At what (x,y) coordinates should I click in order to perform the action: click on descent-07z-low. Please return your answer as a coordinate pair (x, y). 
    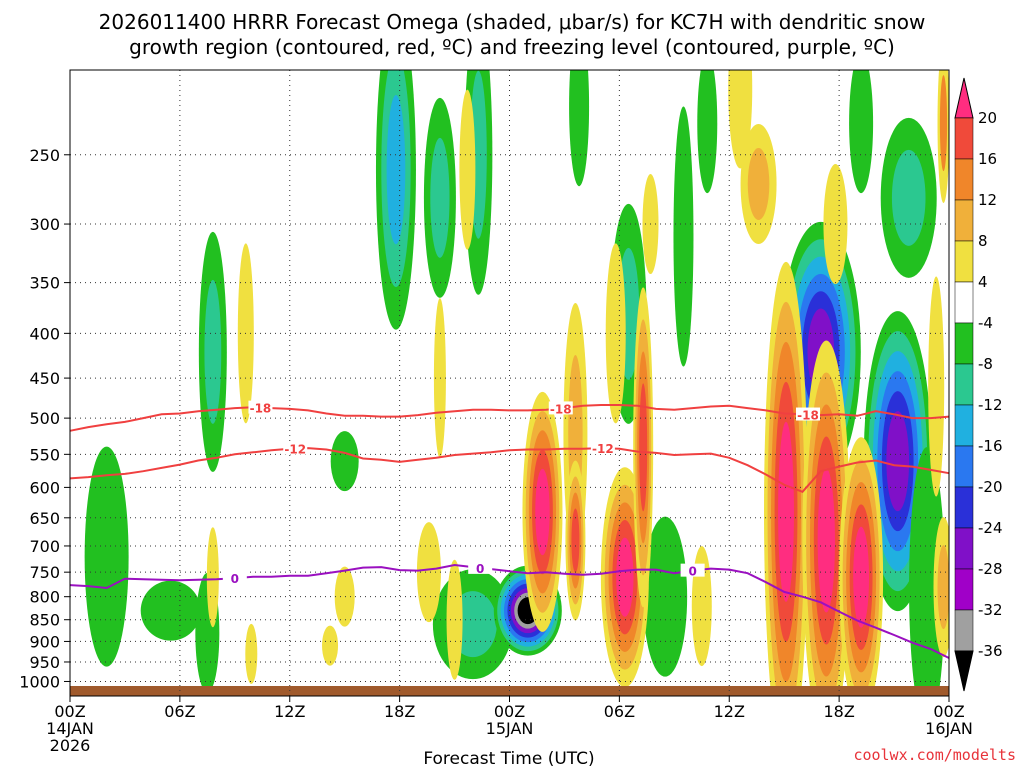
    Looking at the image, I should click on (212, 577).